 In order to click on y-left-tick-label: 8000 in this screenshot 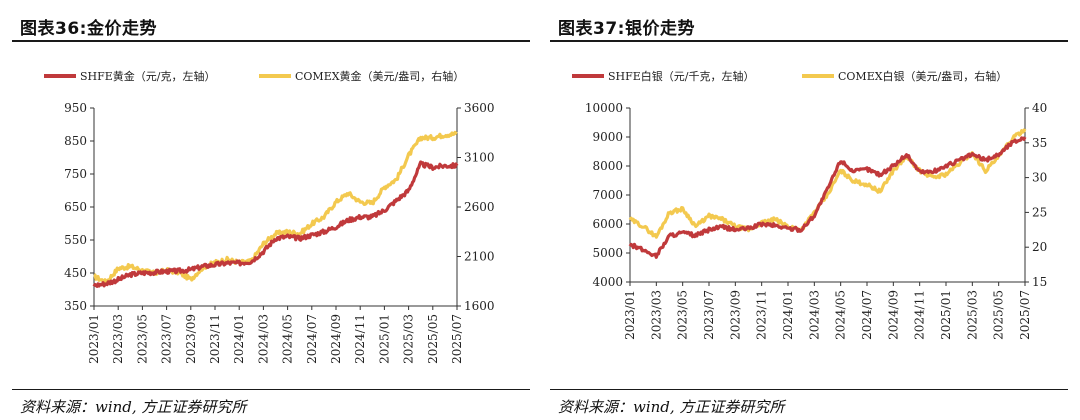, I will do `click(607, 166)`.